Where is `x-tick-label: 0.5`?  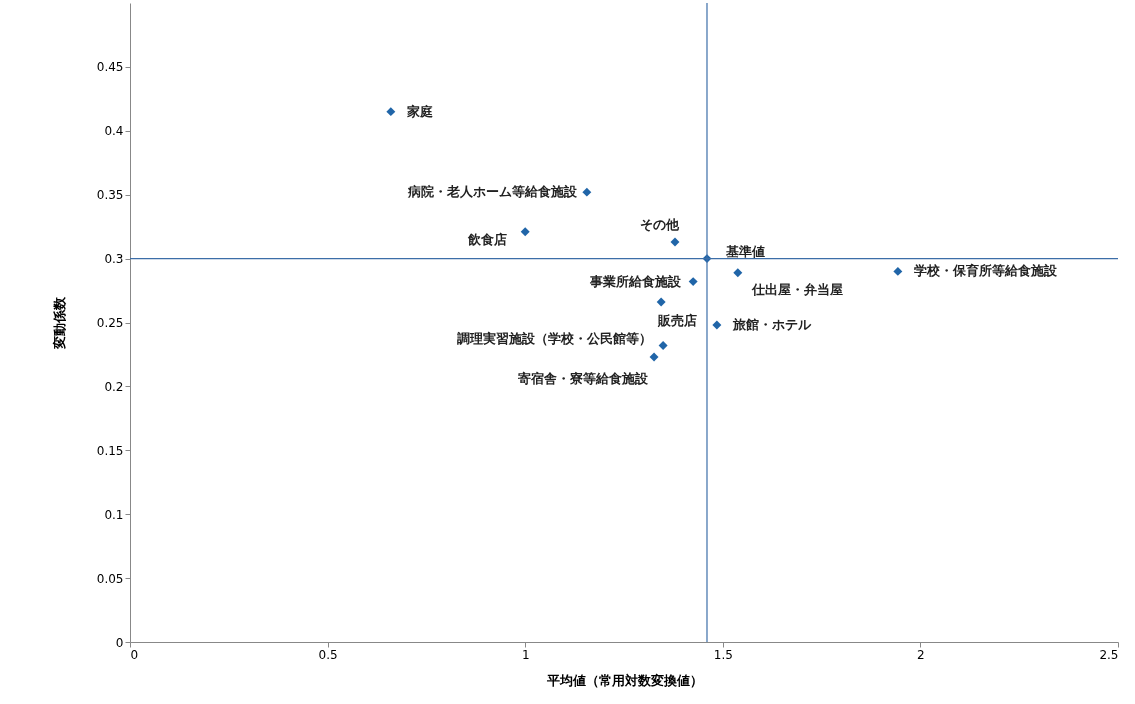
x-tick-label: 0.5 is located at coordinates (328, 654).